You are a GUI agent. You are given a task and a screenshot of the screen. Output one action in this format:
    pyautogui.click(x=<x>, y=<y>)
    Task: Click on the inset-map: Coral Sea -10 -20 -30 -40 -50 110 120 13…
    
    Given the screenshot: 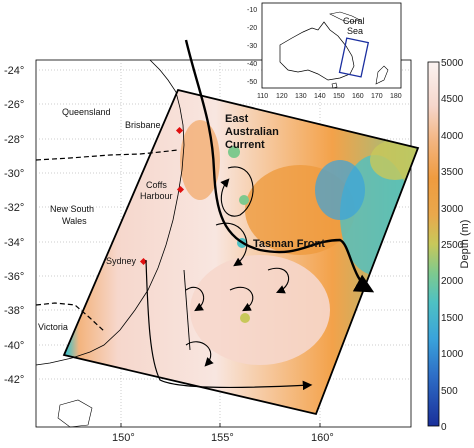 What is the action you would take?
    pyautogui.click(x=324, y=51)
    